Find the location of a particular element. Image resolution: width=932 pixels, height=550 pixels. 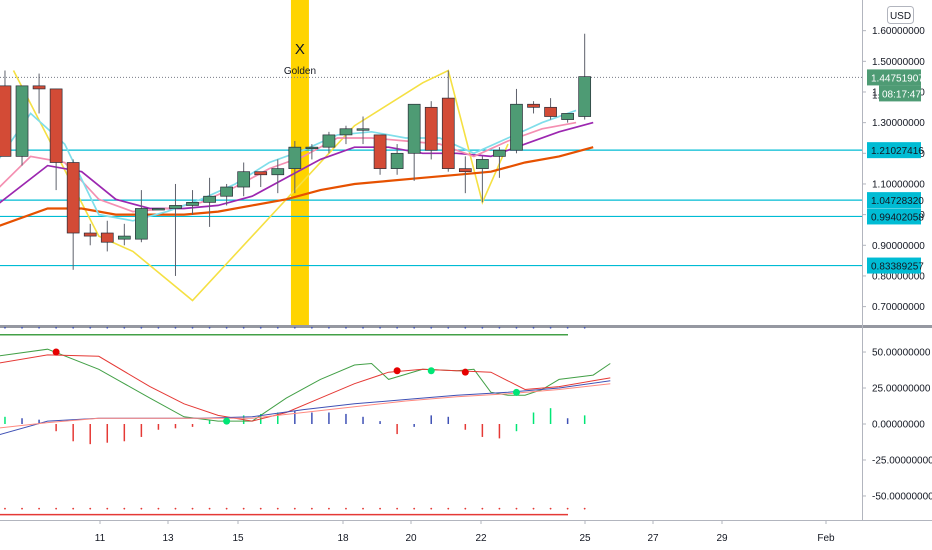

oscillator-line is located at coordinates (305, 406).